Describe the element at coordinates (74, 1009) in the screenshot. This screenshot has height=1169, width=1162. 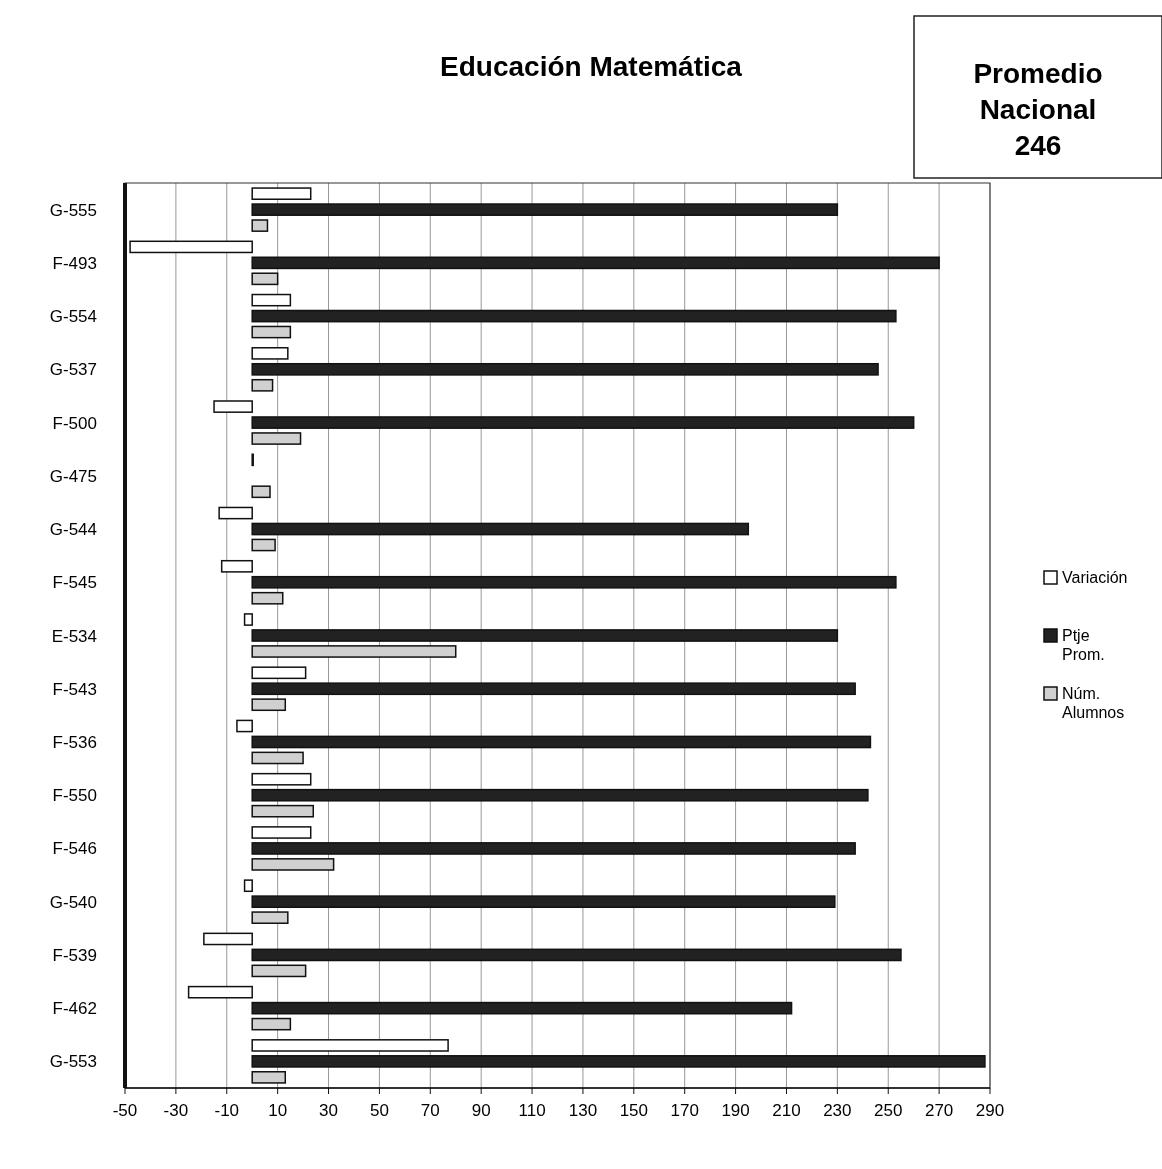
I see `y-tick-label: F-462` at that location.